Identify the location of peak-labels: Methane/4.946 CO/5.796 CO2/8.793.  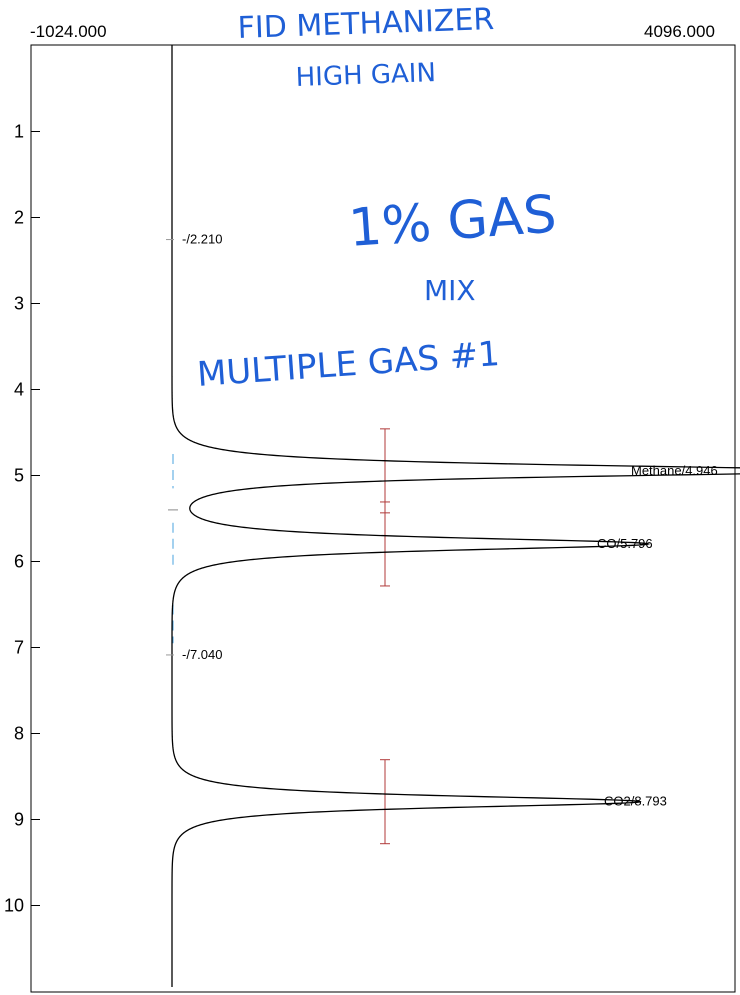
(657, 636).